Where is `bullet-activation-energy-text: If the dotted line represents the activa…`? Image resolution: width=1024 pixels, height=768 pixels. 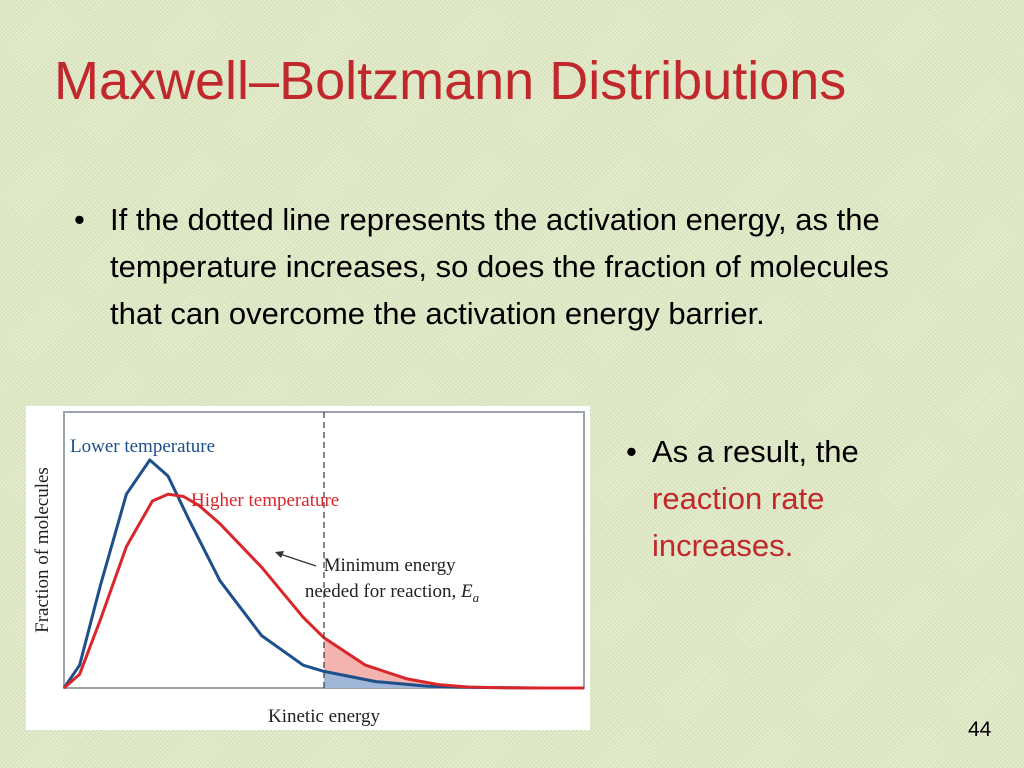
bullet-activation-energy-text: If the dotted line represents the activa… is located at coordinates (499, 266).